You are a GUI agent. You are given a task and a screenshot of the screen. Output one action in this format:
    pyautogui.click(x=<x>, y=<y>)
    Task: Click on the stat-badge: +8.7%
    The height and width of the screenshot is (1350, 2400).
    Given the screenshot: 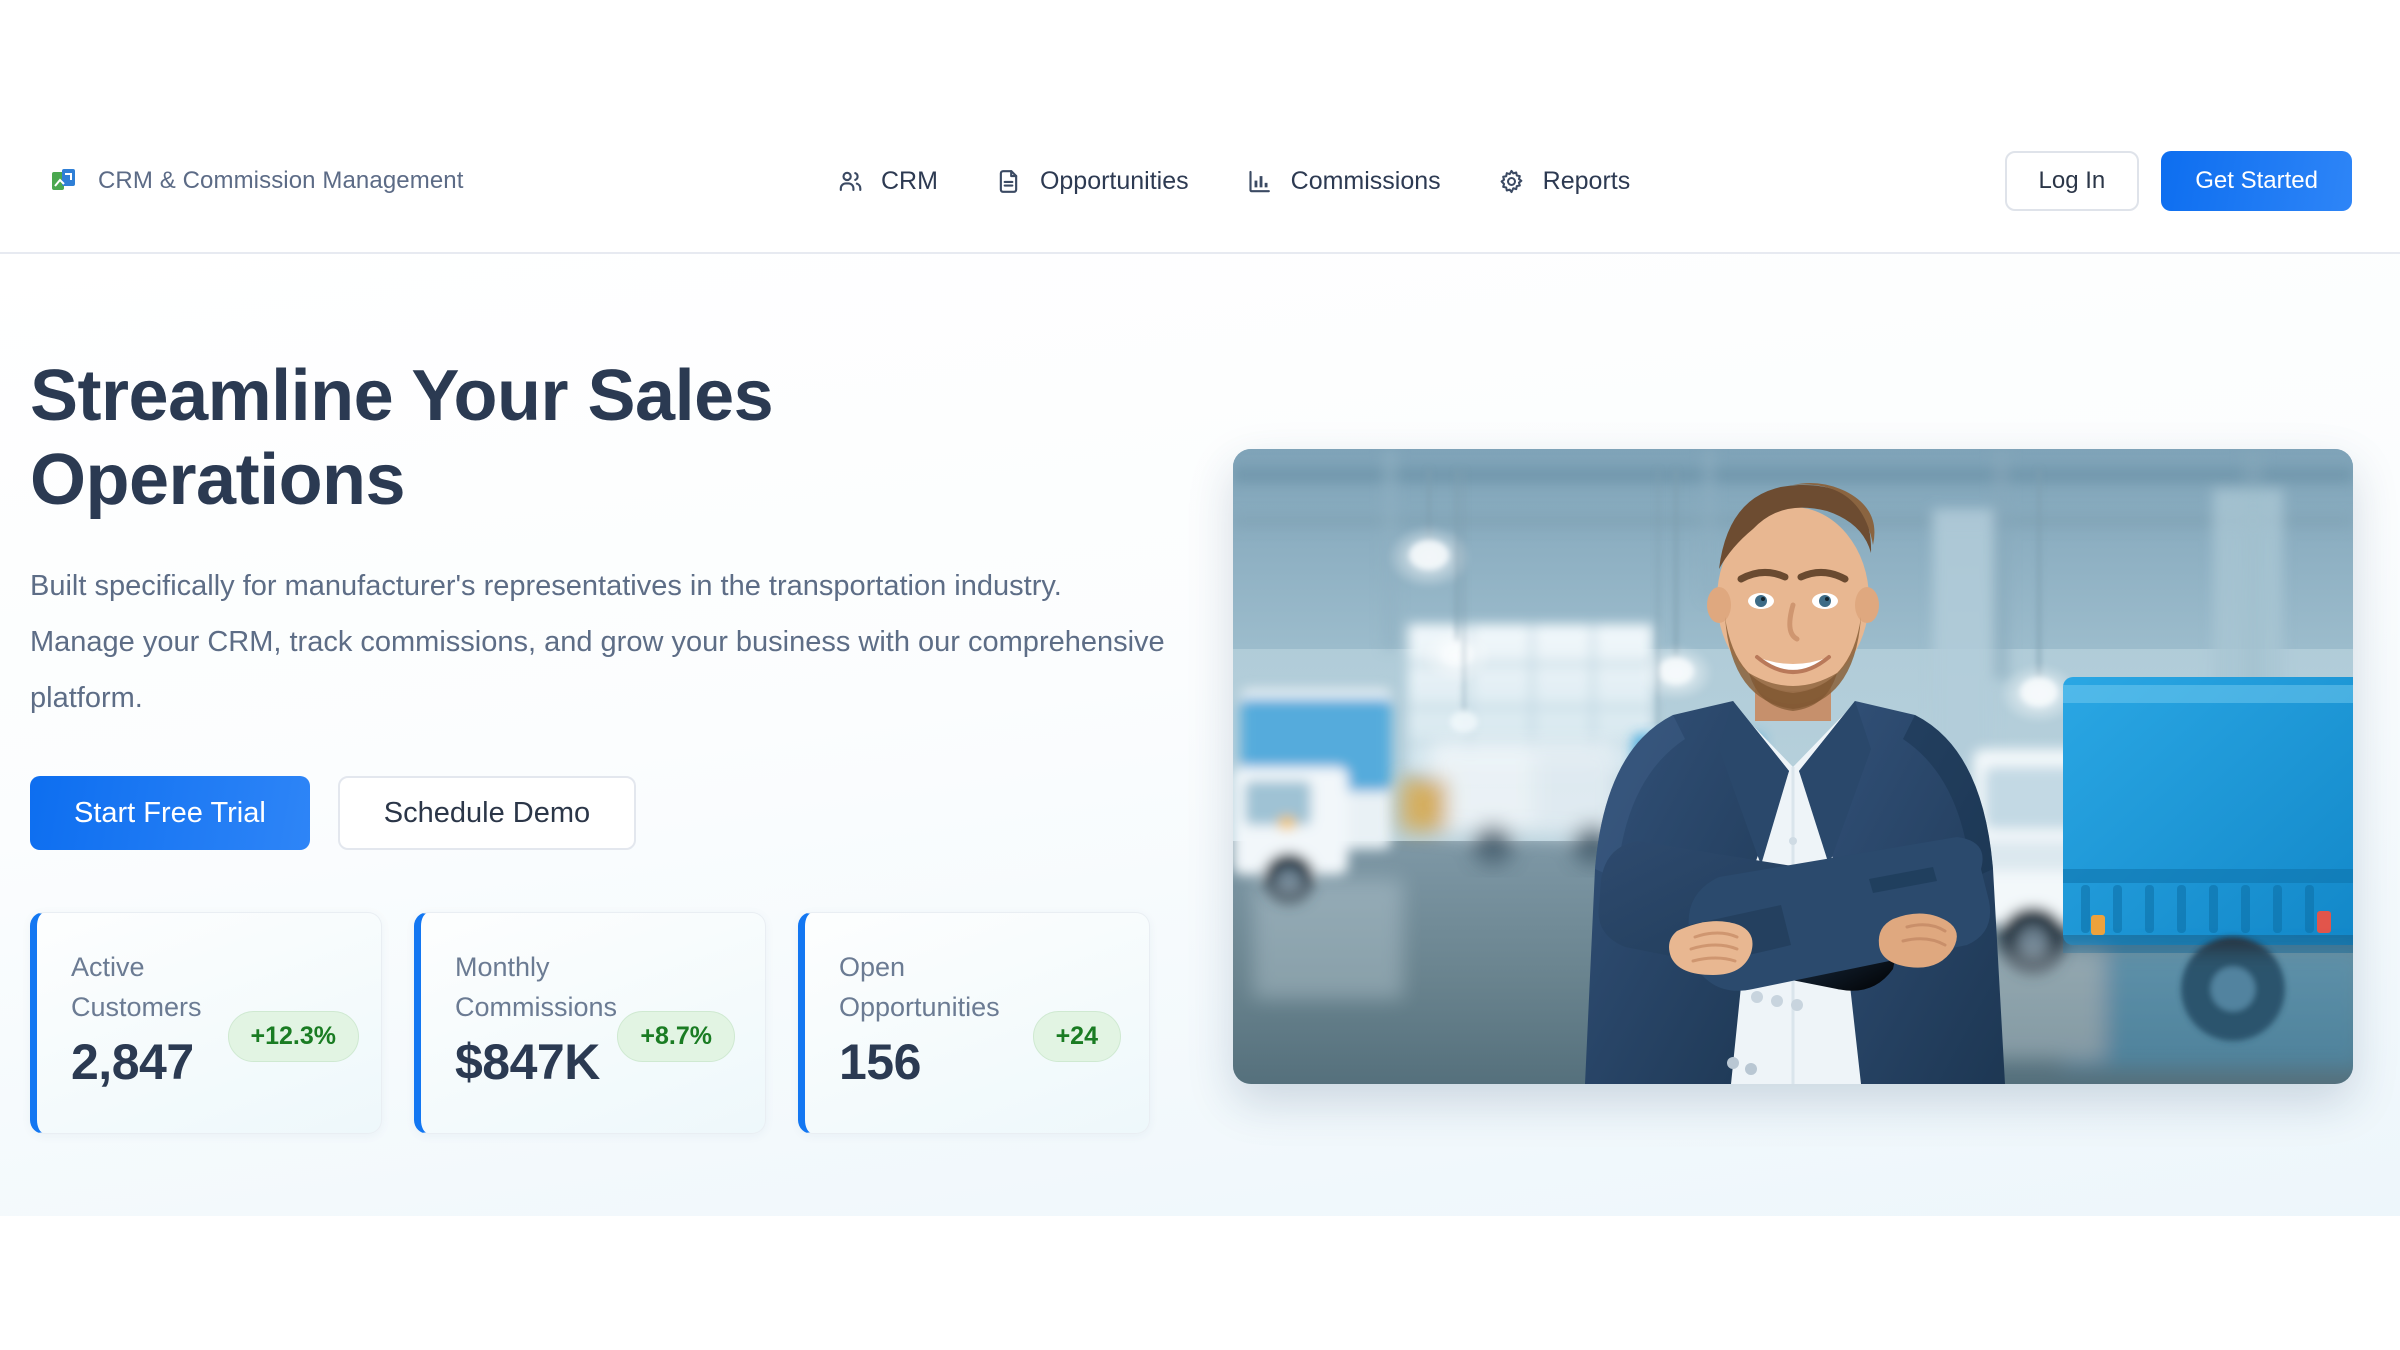 What is the action you would take?
    pyautogui.click(x=676, y=1036)
    